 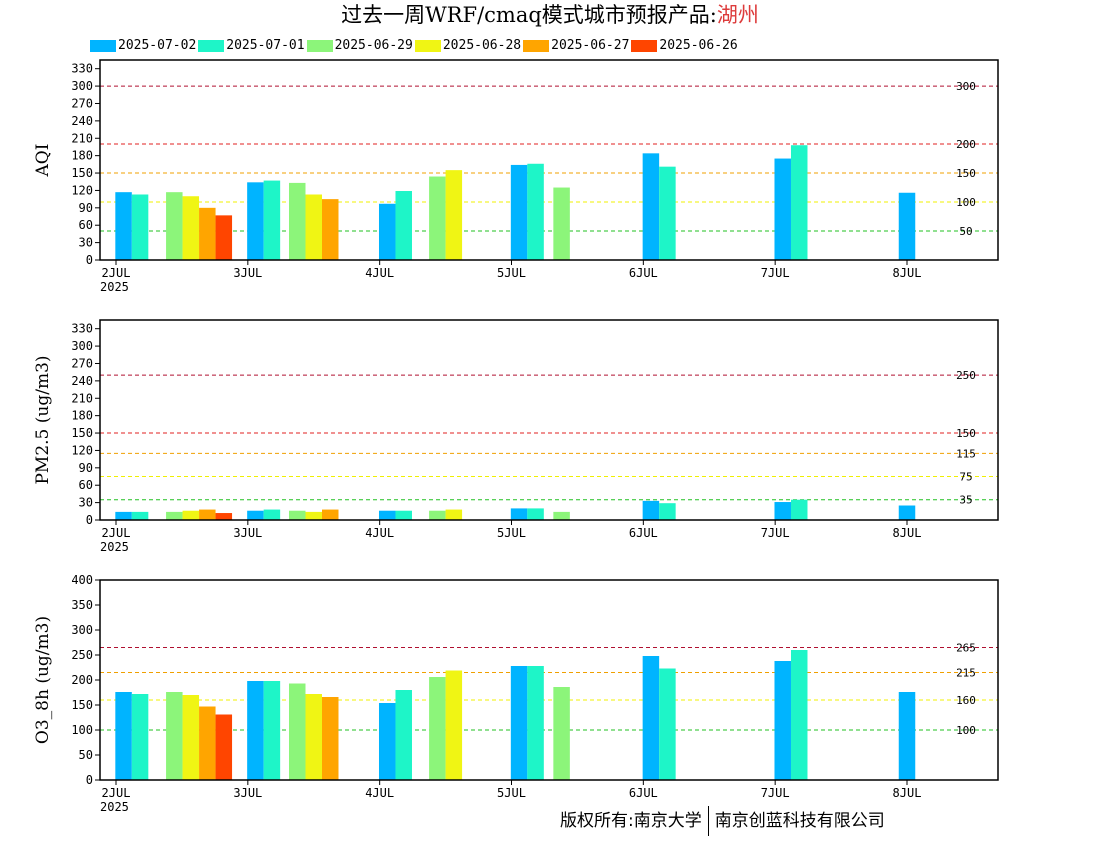 I want to click on y-tick-label: 60, so click(x=86, y=485).